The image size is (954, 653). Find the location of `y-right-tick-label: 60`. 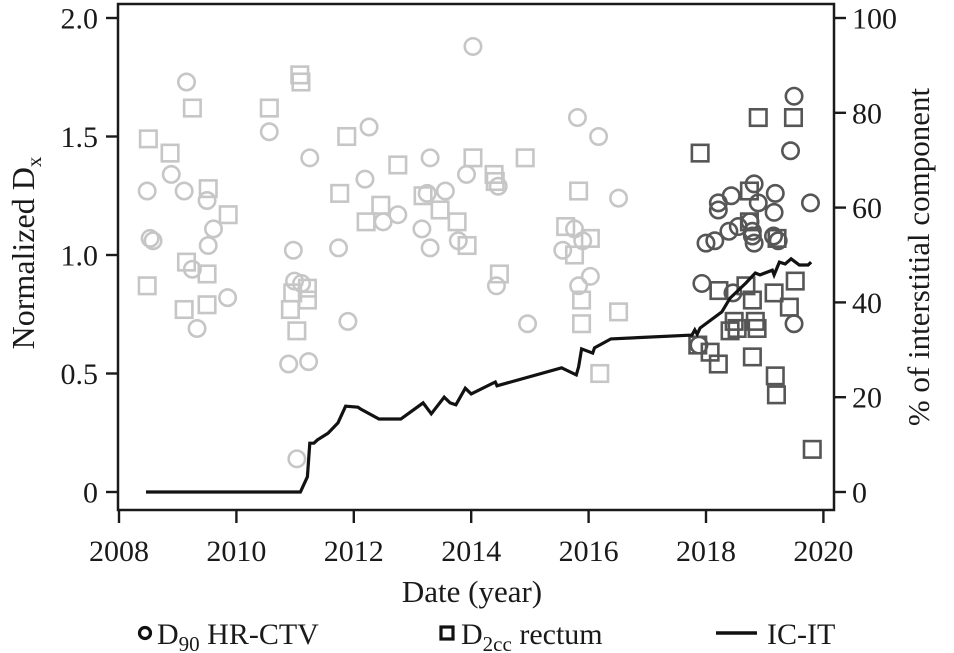

y-right-tick-label: 60 is located at coordinates (867, 208).